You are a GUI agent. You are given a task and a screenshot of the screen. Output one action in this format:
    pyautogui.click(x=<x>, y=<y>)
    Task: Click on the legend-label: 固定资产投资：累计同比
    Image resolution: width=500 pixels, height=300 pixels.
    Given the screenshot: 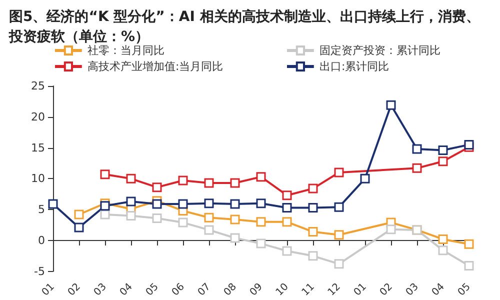 What is the action you would take?
    pyautogui.click(x=379, y=50)
    